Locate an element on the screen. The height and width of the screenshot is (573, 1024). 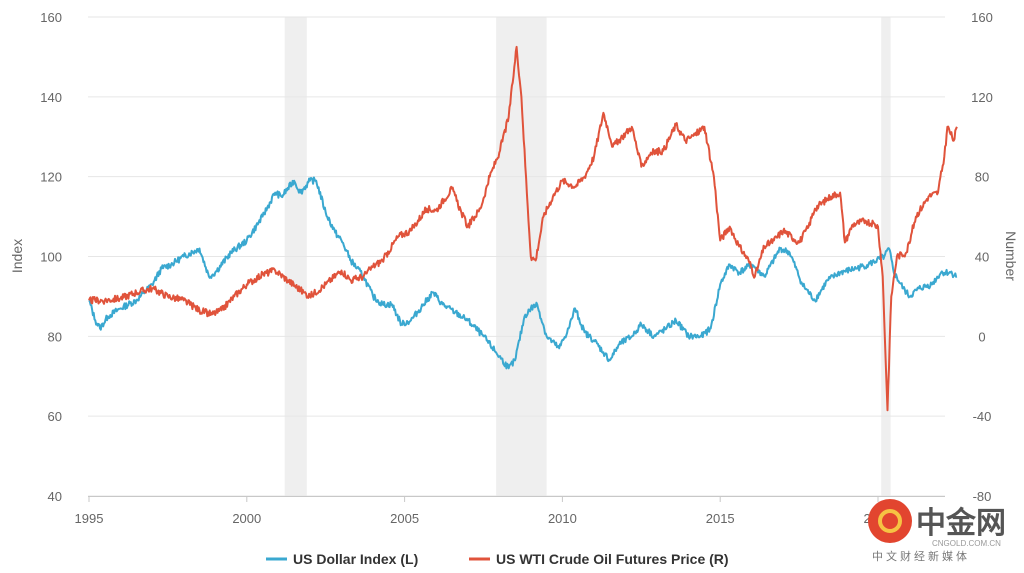
legend-label-oil: US WTI Crude Oil Futures Price (R) is located at coordinates (612, 559).